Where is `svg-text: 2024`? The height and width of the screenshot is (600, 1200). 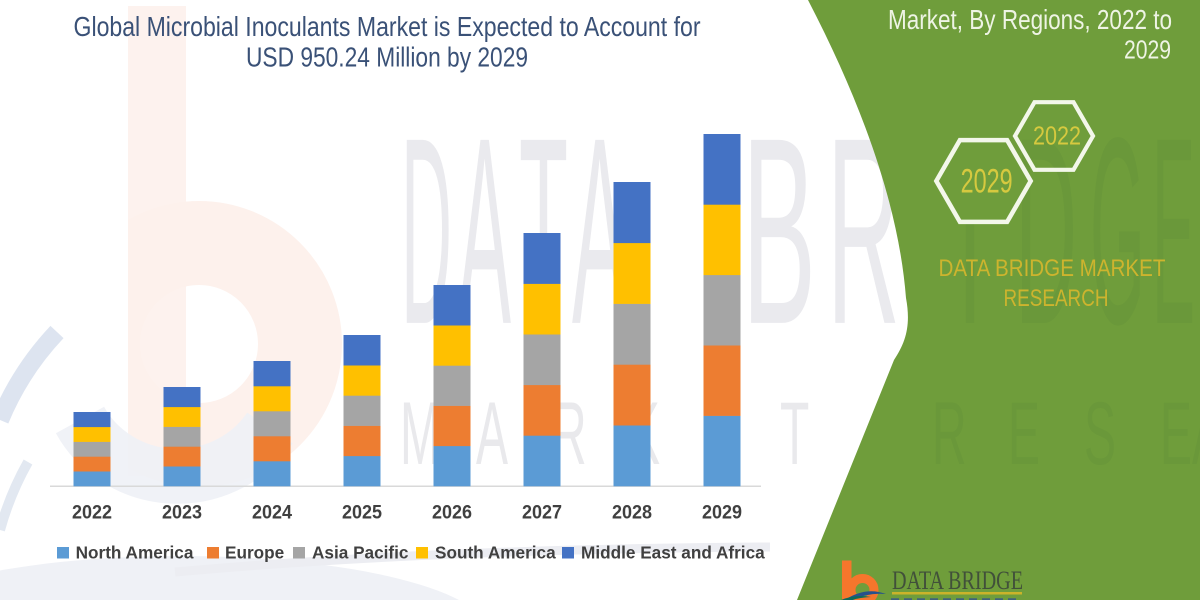
svg-text: 2024 is located at coordinates (272, 513).